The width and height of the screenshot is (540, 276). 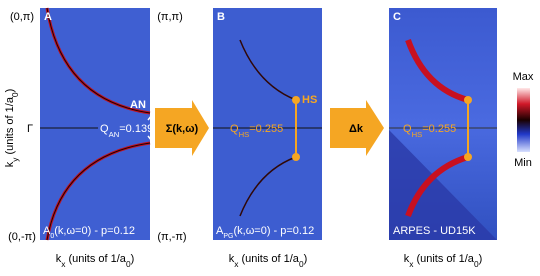 What do you see at coordinates (397, 17) in the screenshot?
I see `panel-letter: C` at bounding box center [397, 17].